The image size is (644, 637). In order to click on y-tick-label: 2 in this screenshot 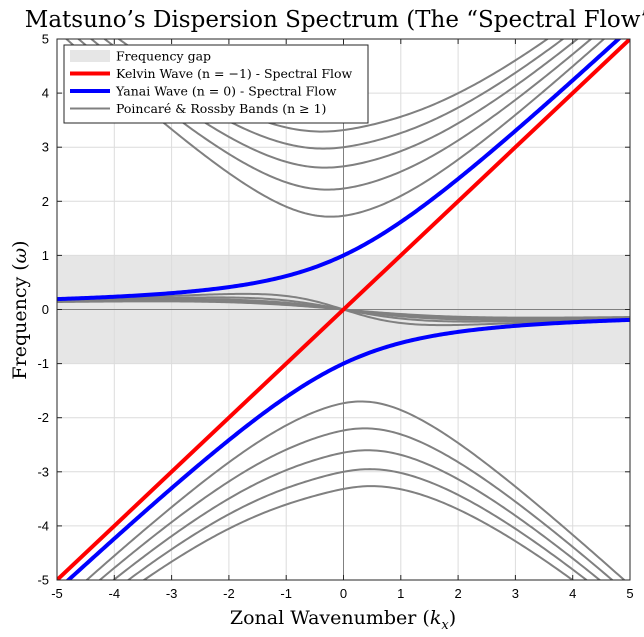, I will do `click(45, 201)`.